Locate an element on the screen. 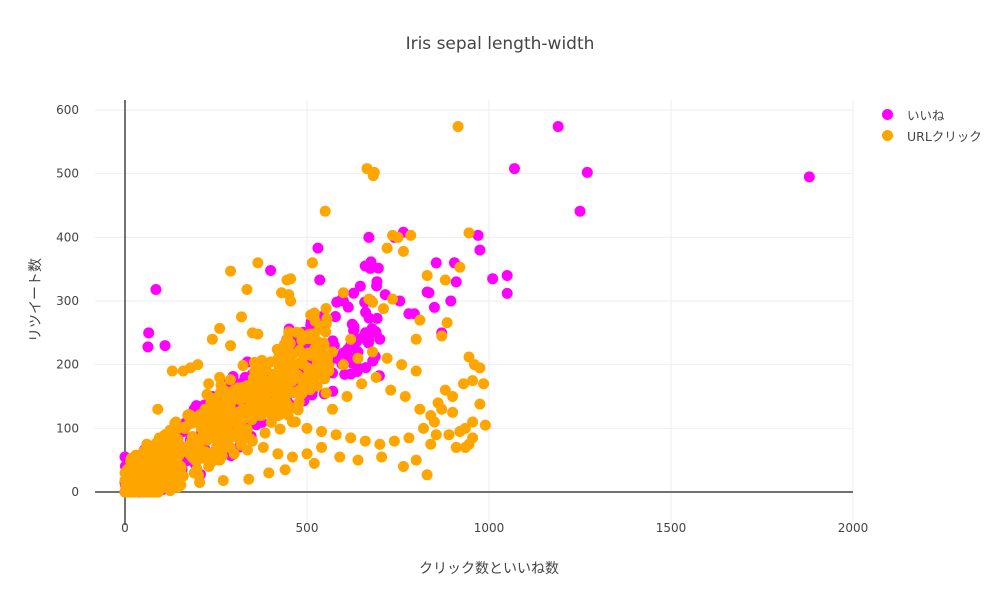  legend-item-likes: いいね is located at coordinates (932, 114).